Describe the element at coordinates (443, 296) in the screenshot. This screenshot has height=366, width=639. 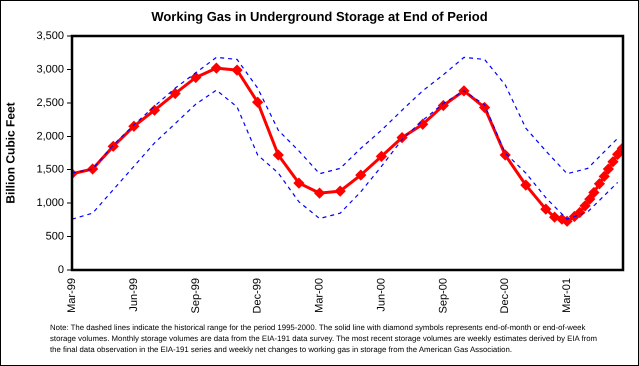
I see `x-tick-label: Sep-00` at that location.